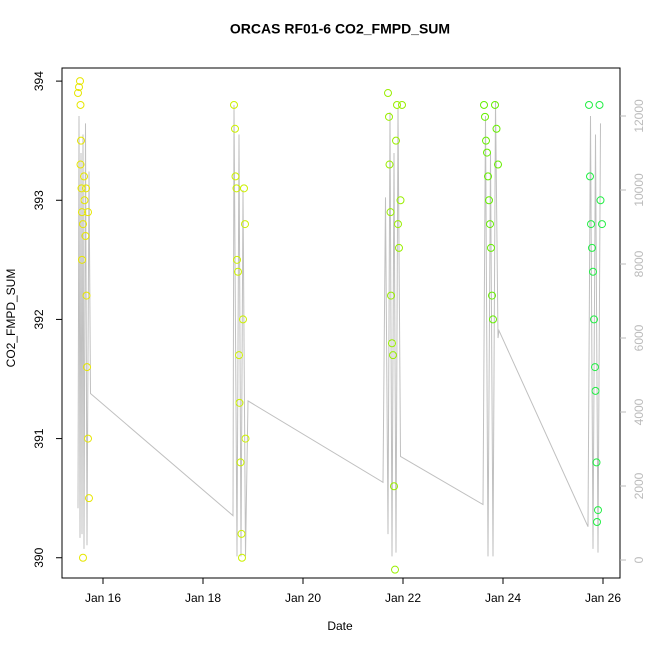 The height and width of the screenshot is (655, 650). Describe the element at coordinates (639, 116) in the screenshot. I see `y2-tick-label: 12000` at that location.